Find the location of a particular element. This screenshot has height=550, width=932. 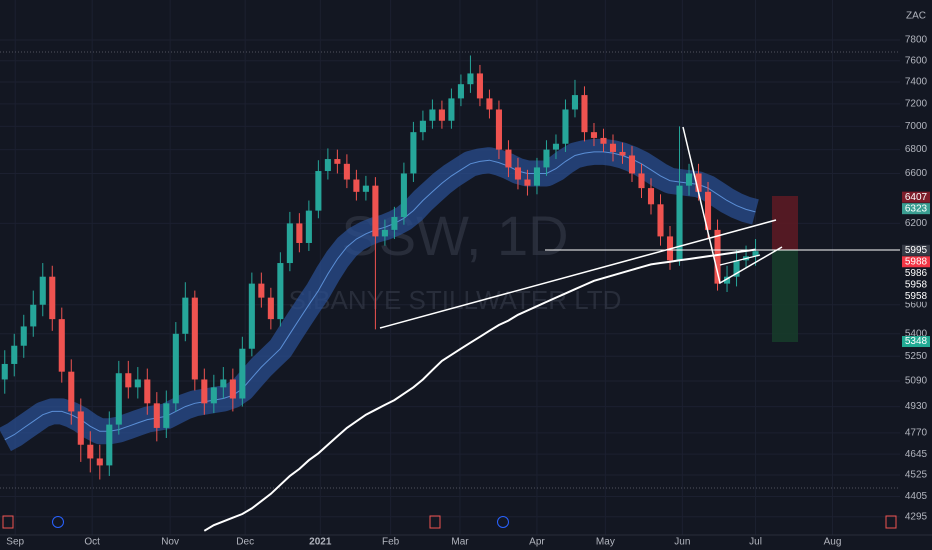

y-tick-label: 5400 is located at coordinates (916, 333).